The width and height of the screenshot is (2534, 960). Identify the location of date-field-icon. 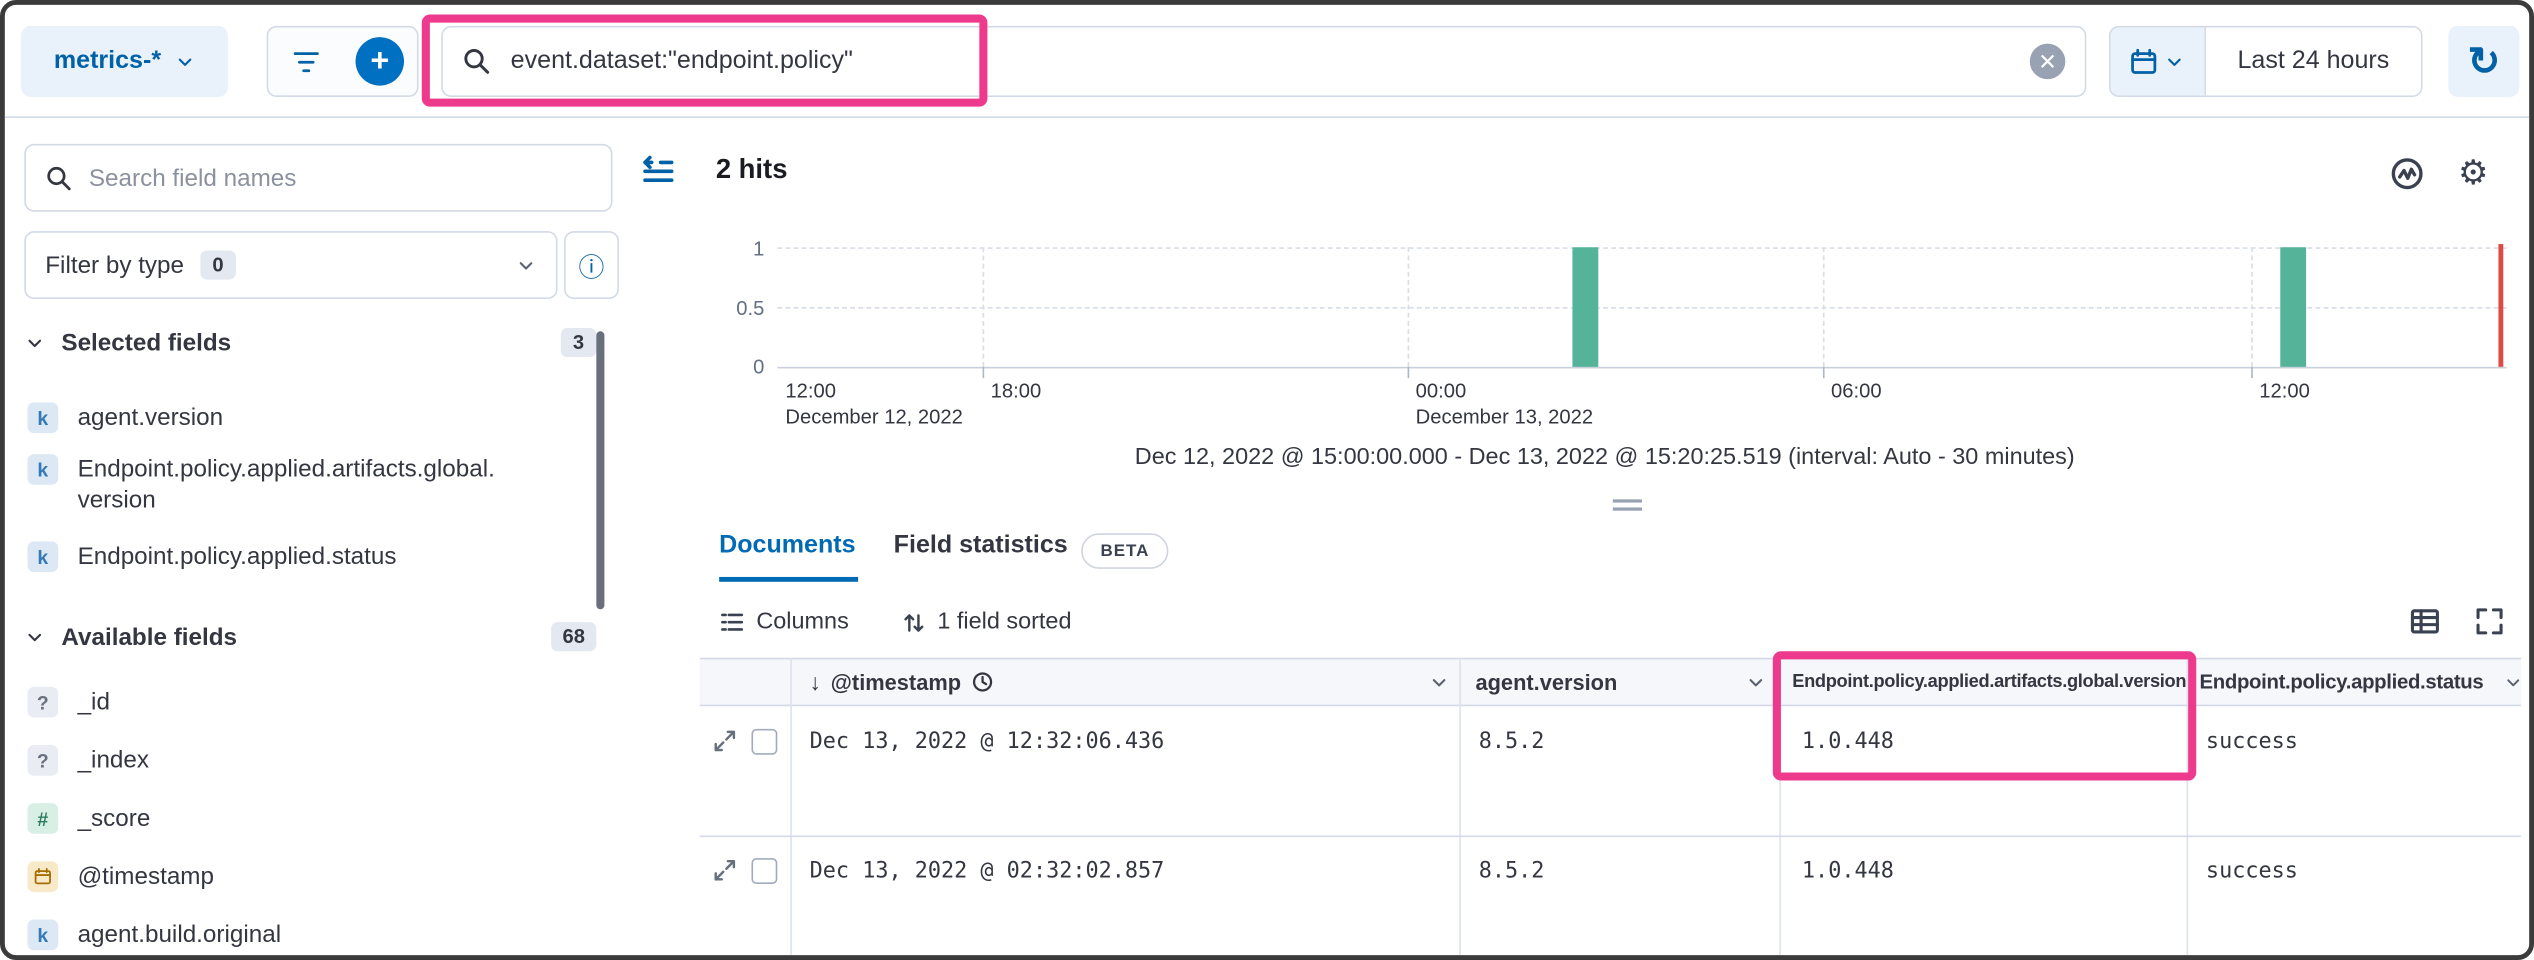
(43, 877).